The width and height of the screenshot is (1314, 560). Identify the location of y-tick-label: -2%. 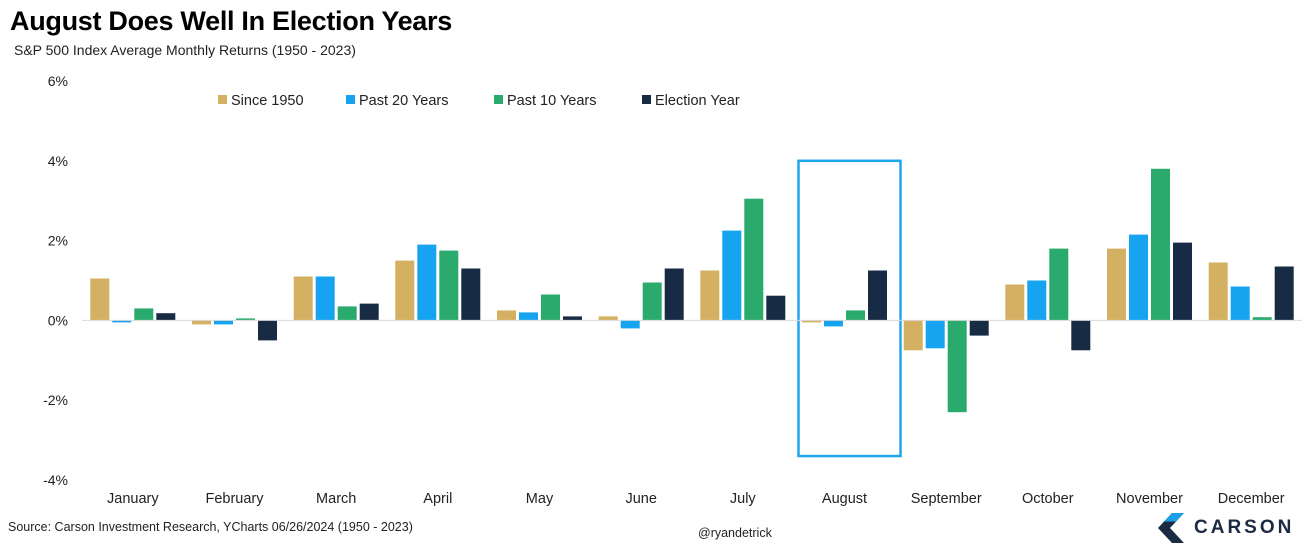
(55, 400).